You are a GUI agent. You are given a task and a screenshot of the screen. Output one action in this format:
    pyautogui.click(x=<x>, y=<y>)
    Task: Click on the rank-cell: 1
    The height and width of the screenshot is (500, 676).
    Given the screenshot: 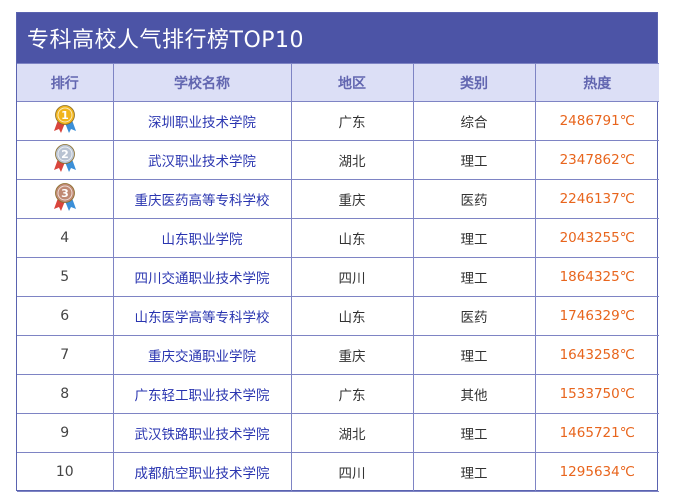 What is the action you would take?
    pyautogui.click(x=65, y=121)
    